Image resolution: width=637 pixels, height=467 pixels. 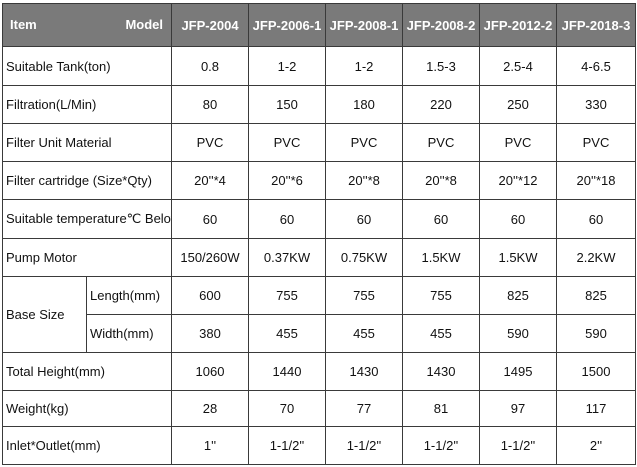 I want to click on model-header: JFP-2018-3, so click(x=596, y=25).